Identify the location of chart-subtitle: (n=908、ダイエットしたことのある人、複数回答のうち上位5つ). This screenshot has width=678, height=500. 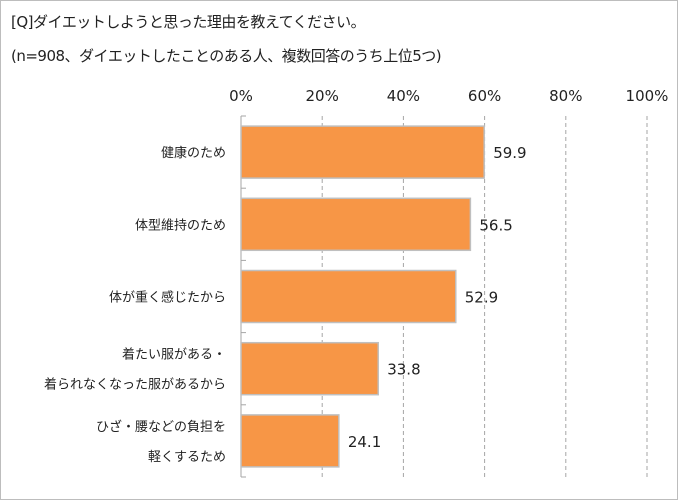
(226, 56).